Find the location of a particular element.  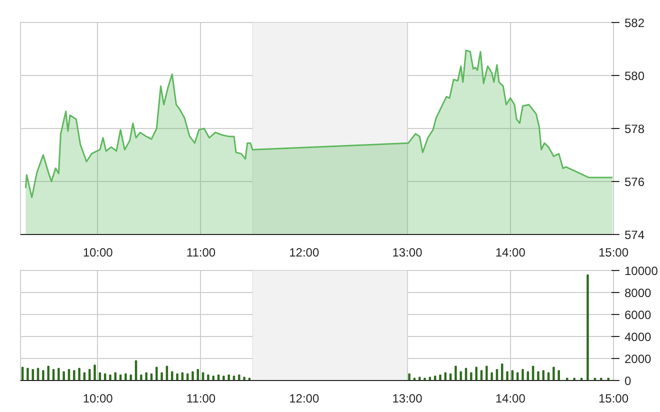

y-tick-label: 2000 is located at coordinates (638, 359).